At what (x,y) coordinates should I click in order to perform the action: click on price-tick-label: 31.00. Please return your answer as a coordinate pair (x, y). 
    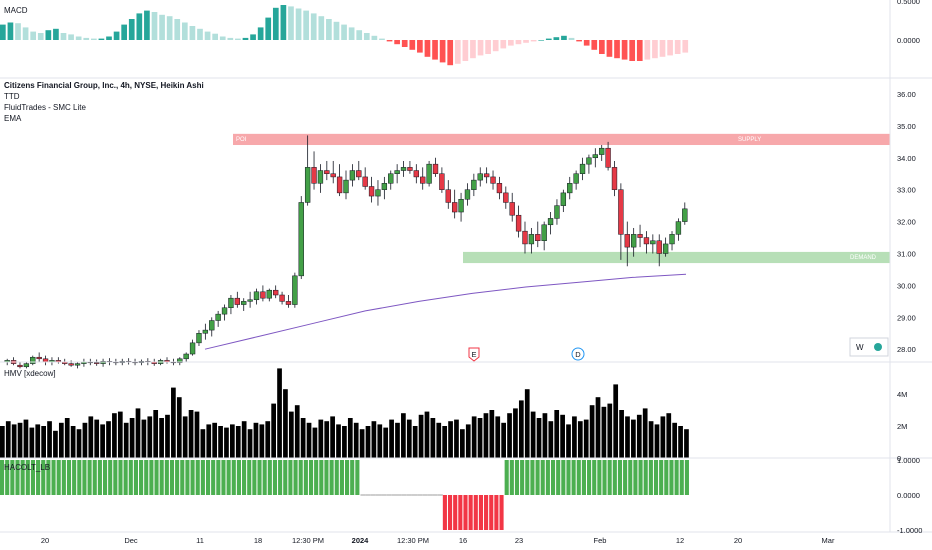
    Looking at the image, I should click on (906, 254).